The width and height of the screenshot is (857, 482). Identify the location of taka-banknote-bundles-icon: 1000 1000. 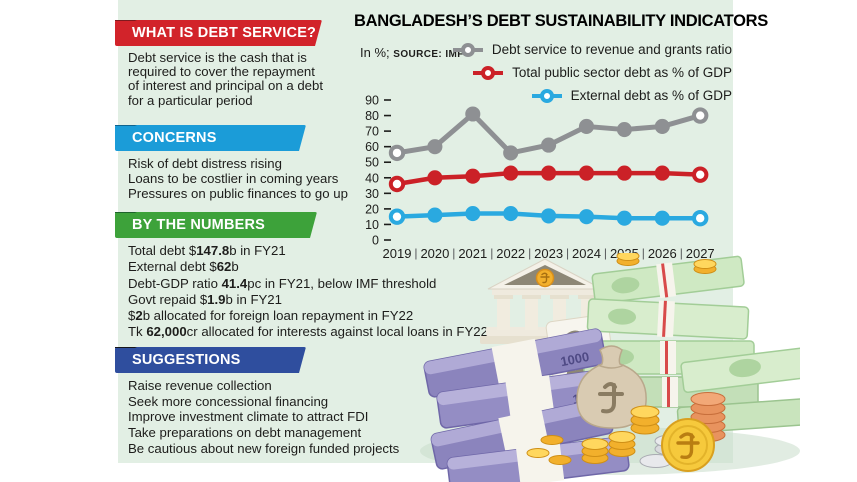
(526, 405).